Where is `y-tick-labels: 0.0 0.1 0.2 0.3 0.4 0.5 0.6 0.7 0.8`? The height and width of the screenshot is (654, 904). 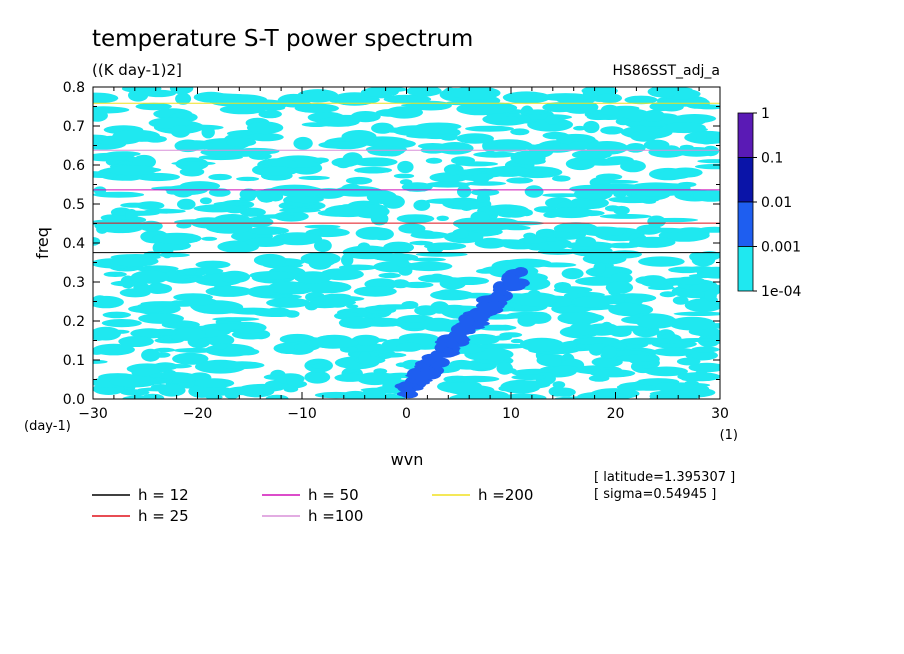 y-tick-labels: 0.0 0.1 0.2 0.3 0.4 0.5 0.6 0.7 0.8 is located at coordinates (74, 244).